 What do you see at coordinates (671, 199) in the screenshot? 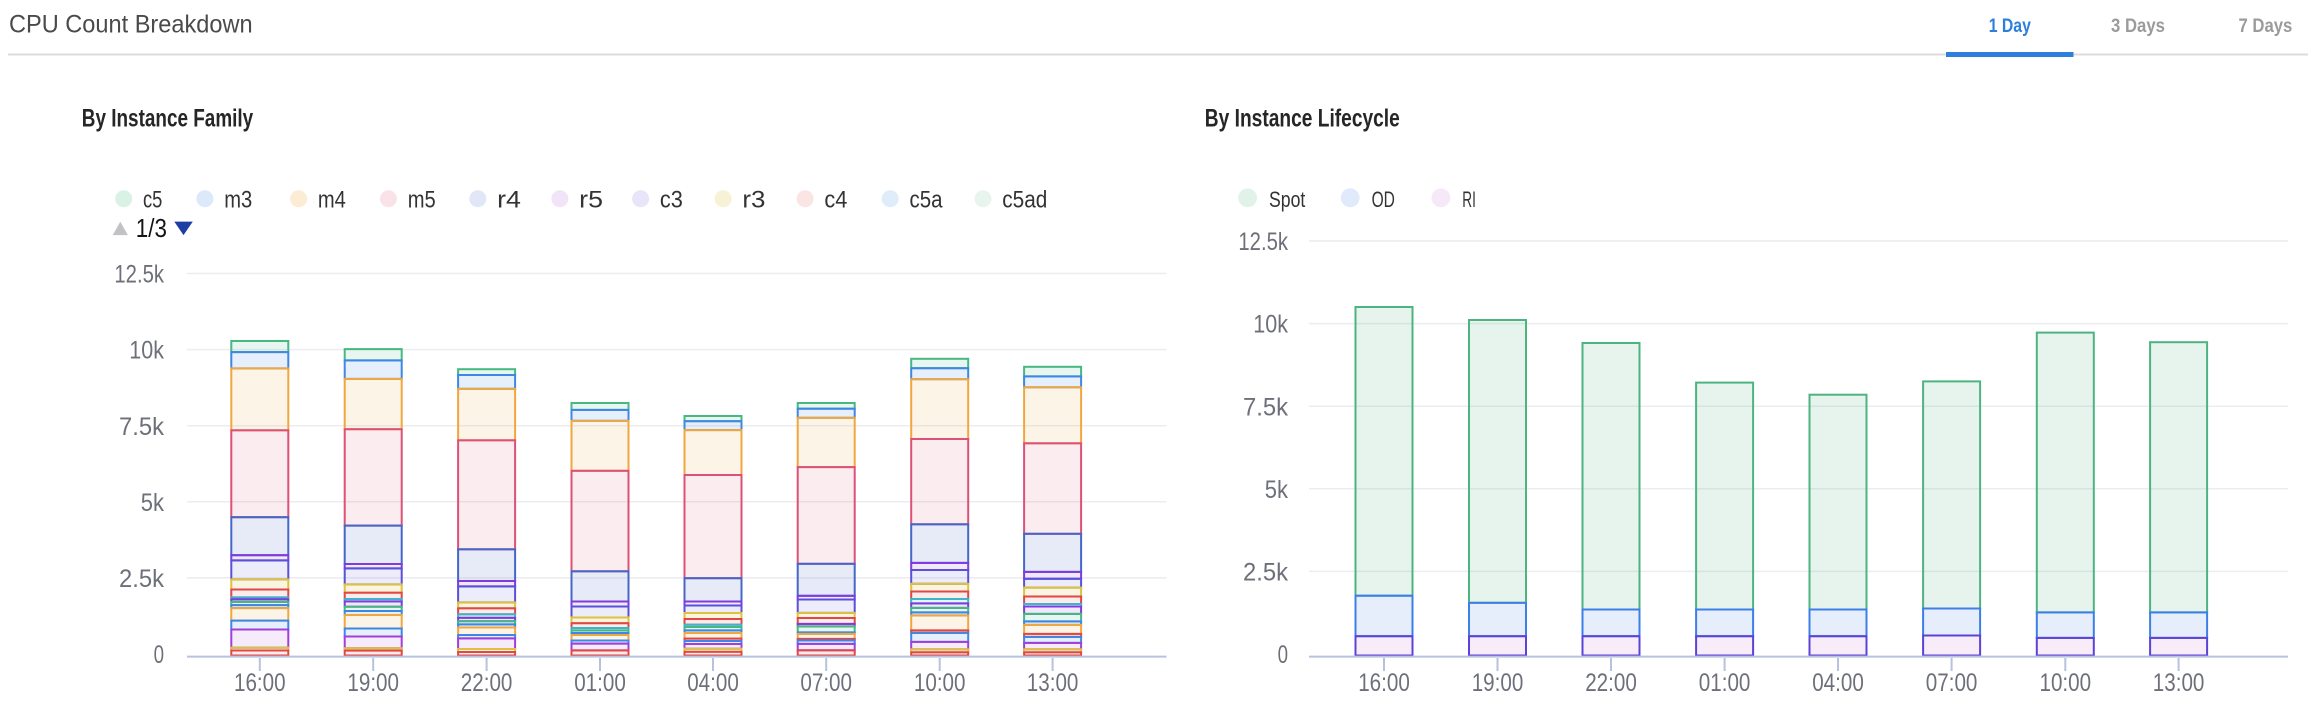
I see `svg-text: c3` at bounding box center [671, 199].